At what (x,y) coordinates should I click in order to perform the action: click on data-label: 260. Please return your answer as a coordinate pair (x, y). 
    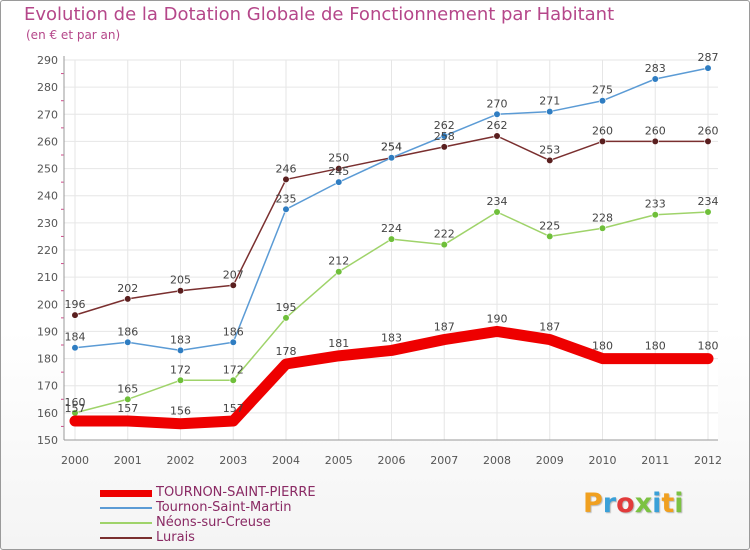
    Looking at the image, I should click on (602, 130).